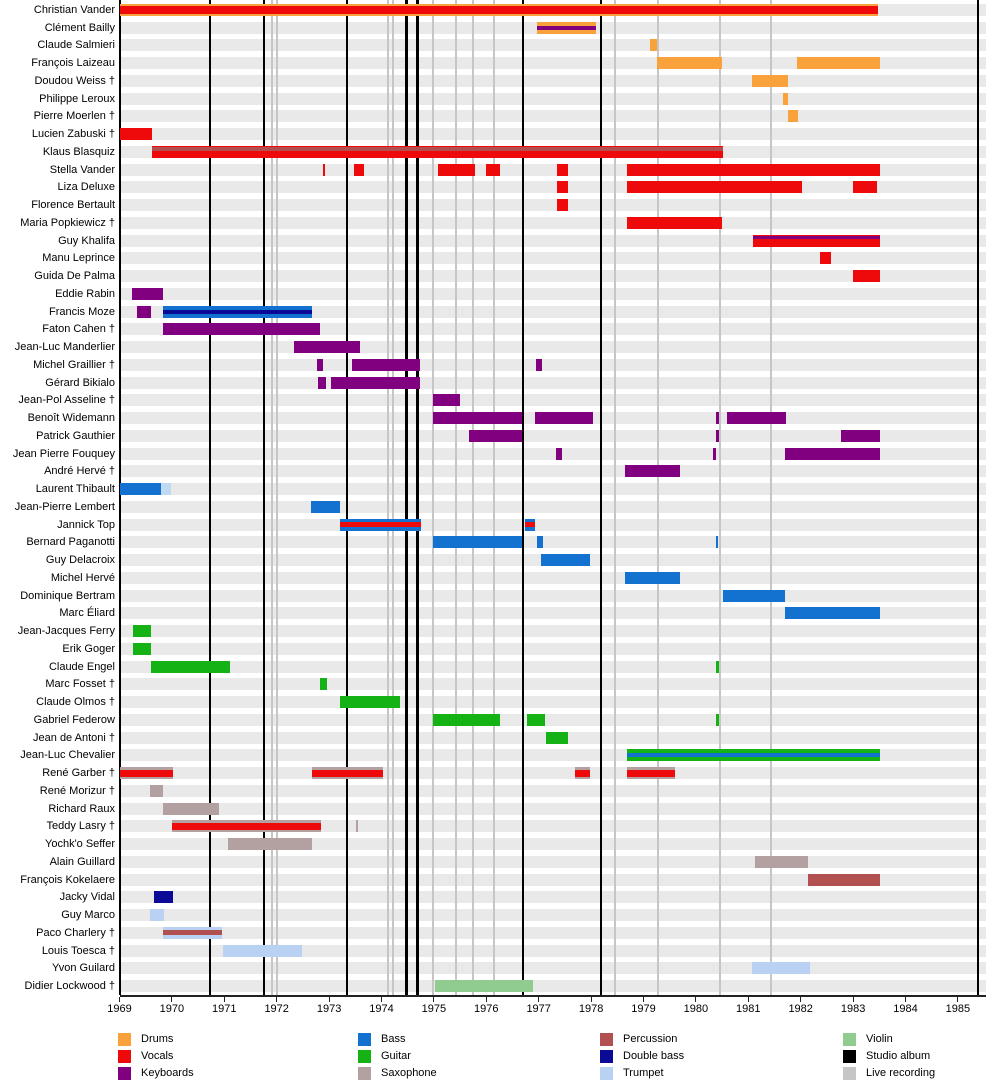 The width and height of the screenshot is (1000, 1090). Describe the element at coordinates (86, 524) in the screenshot. I see `member-label: Jannick Top` at that location.